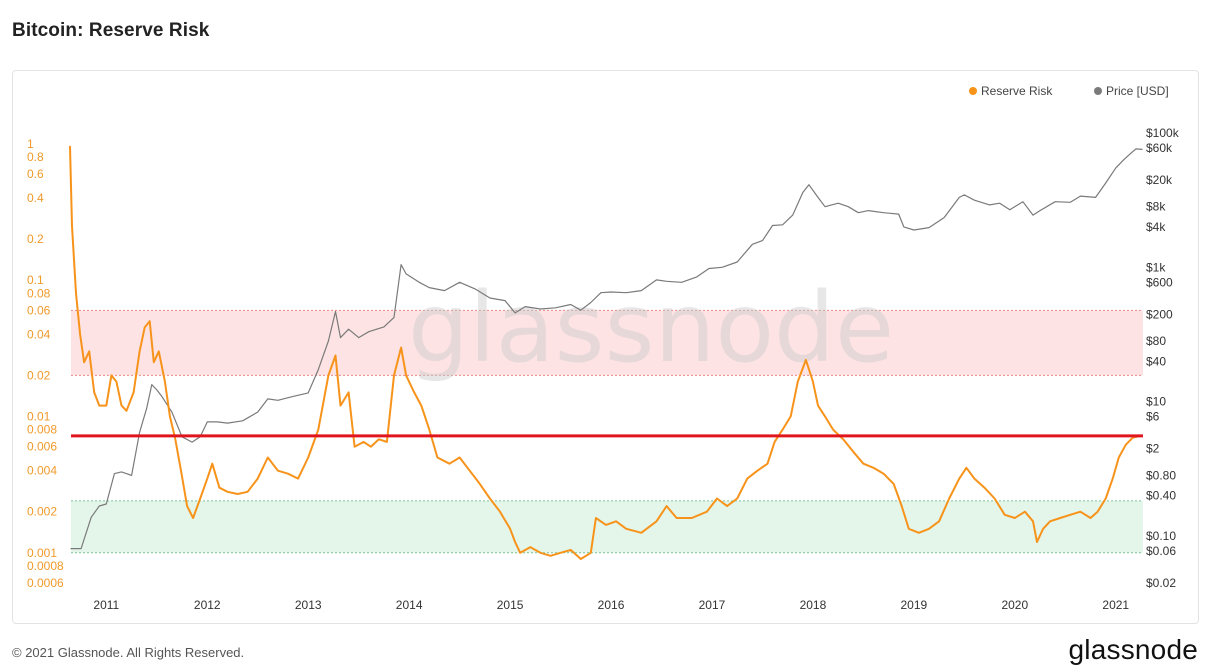 The height and width of the screenshot is (669, 1214). Describe the element at coordinates (1156, 207) in the screenshot. I see `y-right-tick-label-3: $8k` at that location.